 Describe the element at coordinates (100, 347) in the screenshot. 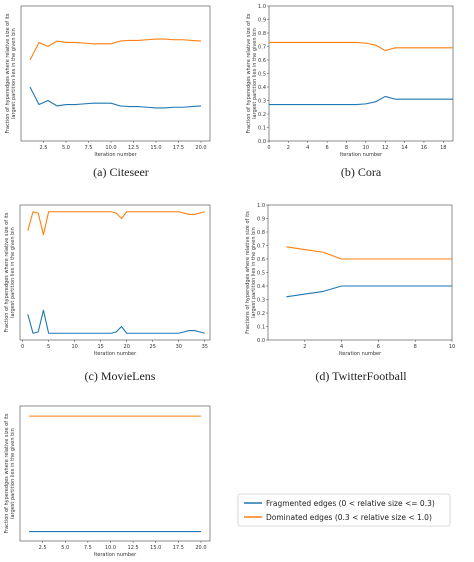

I see `x-tick-label: 15` at that location.